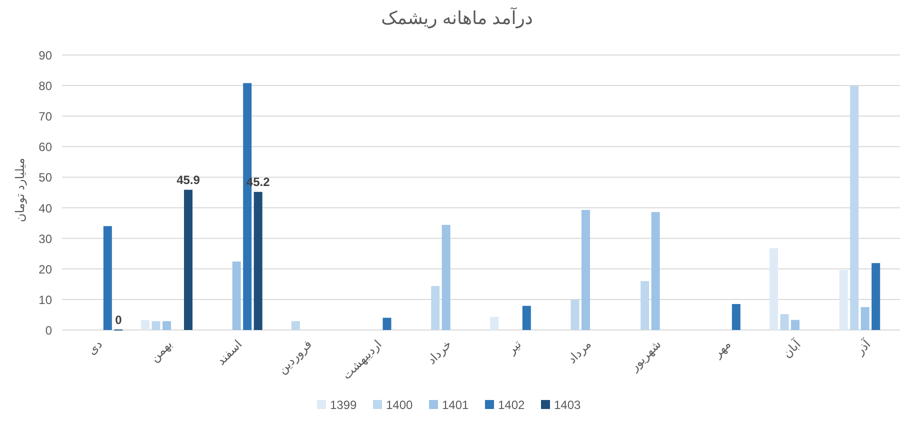  I want to click on y-tick-label: 80, so click(45, 86).